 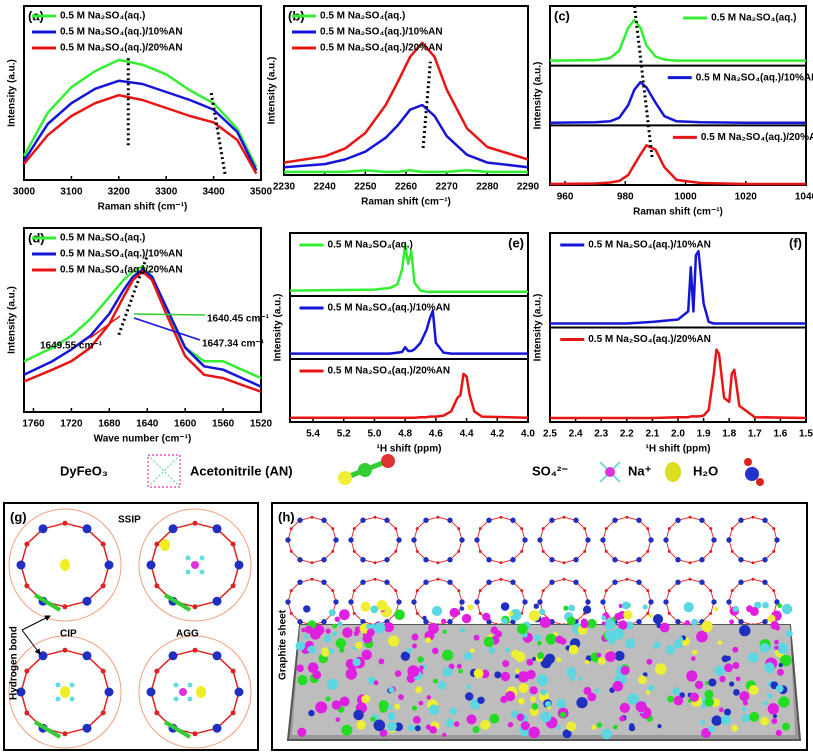 I want to click on x-tick-label: 1.7, so click(x=755, y=434).